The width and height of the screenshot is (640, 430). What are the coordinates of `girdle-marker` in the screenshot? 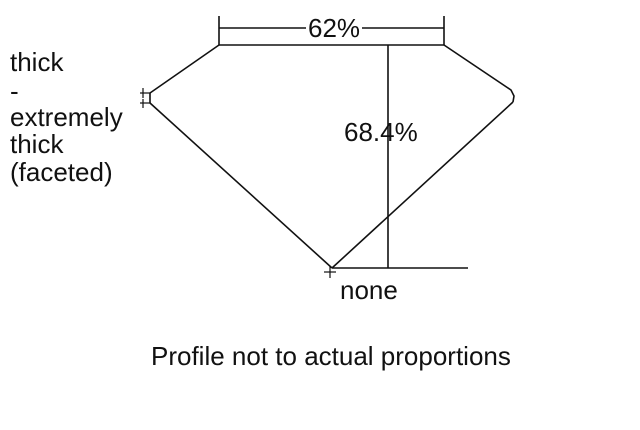 It's located at (145, 98).